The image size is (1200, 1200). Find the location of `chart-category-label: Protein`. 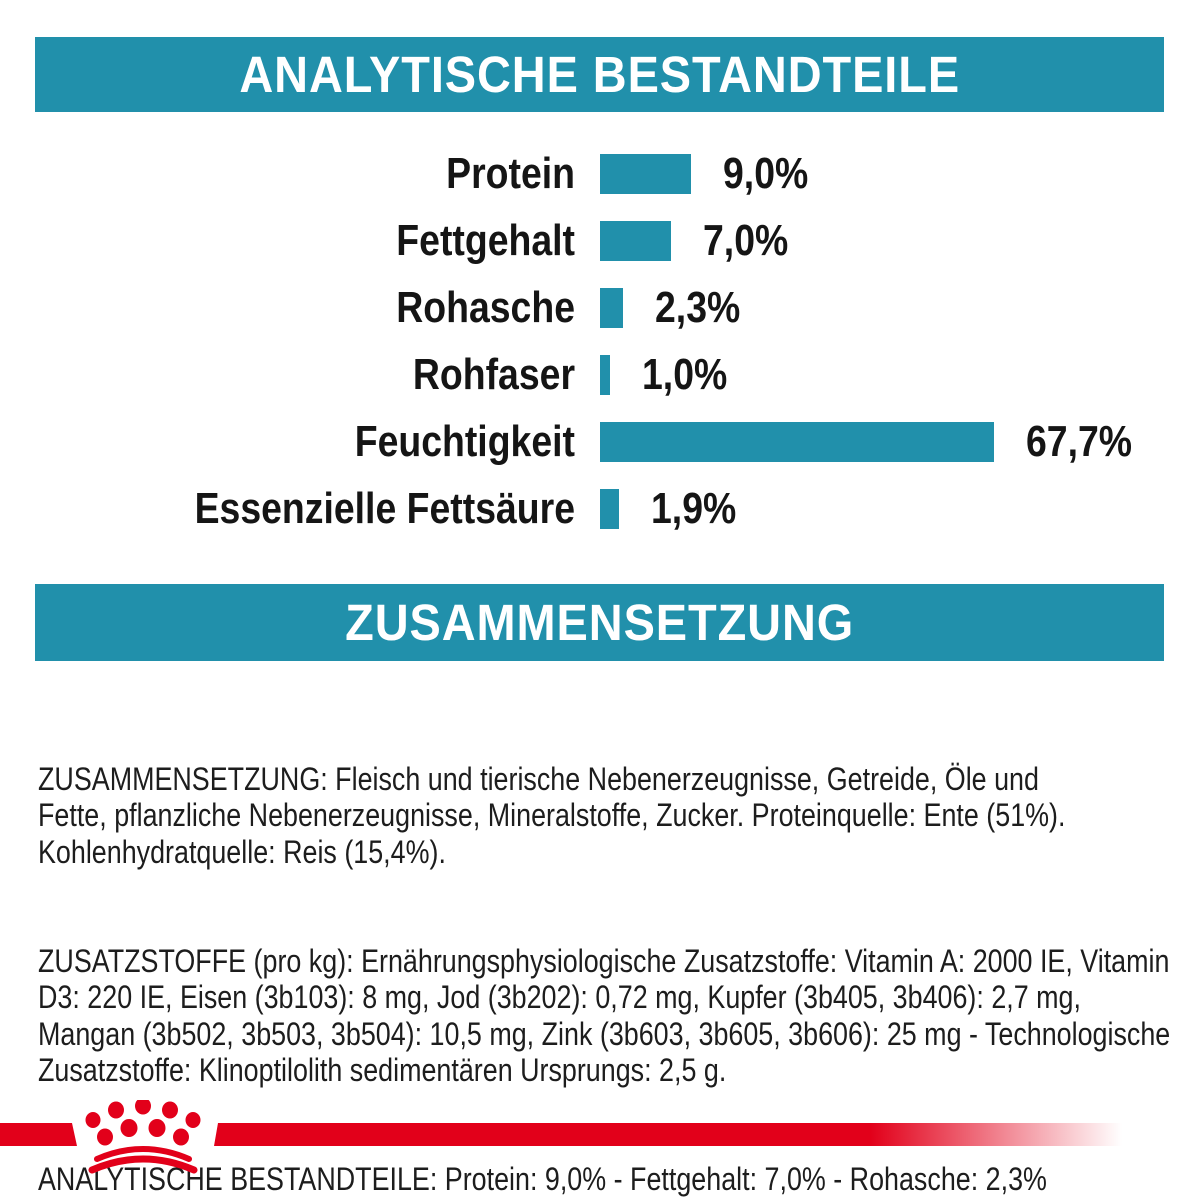

chart-category-label: Protein is located at coordinates (510, 173).